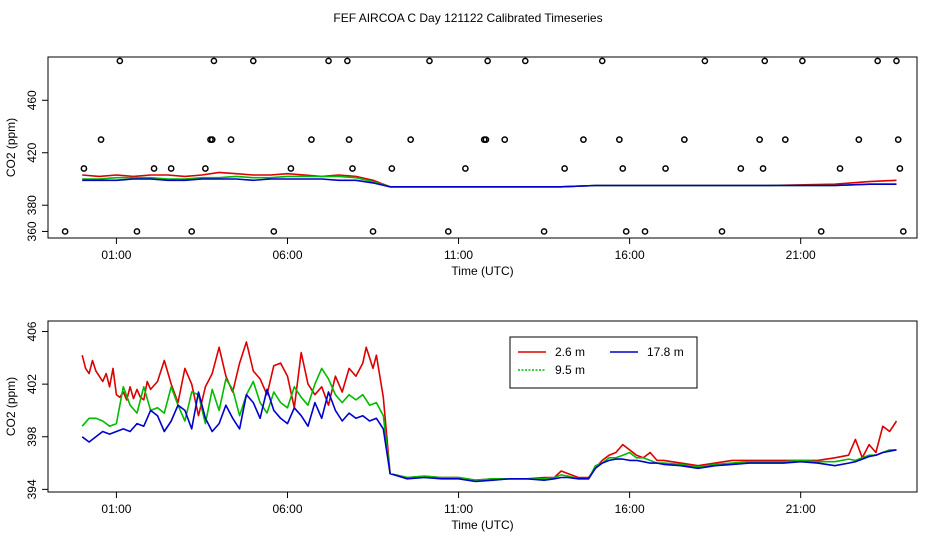 This screenshot has width=936, height=540. What do you see at coordinates (458, 255) in the screenshot?
I see `top-x-tick-label: 11:00` at bounding box center [458, 255].